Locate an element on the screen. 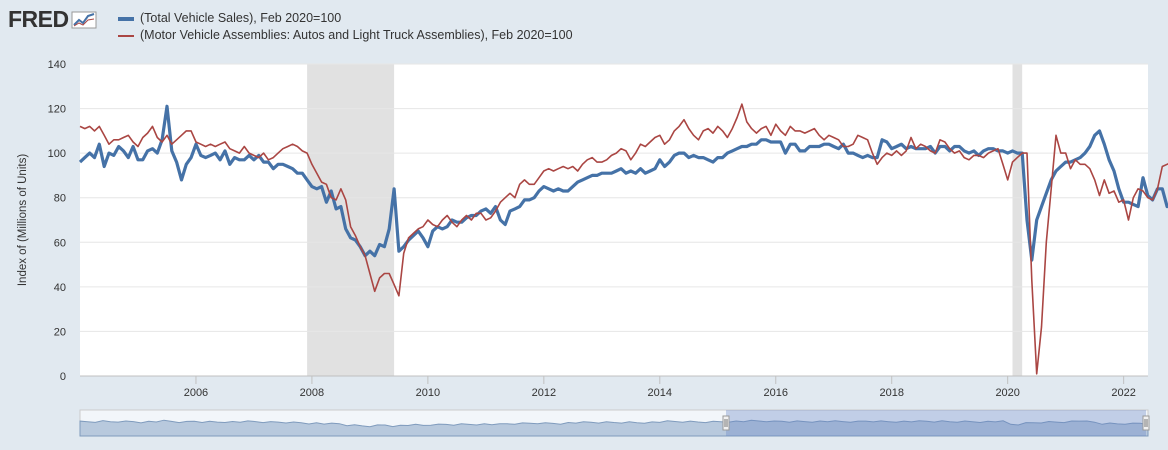  legend-item-vehicle-sales: (Total Vehicle Sales), Feb 2020=100 is located at coordinates (345, 18).